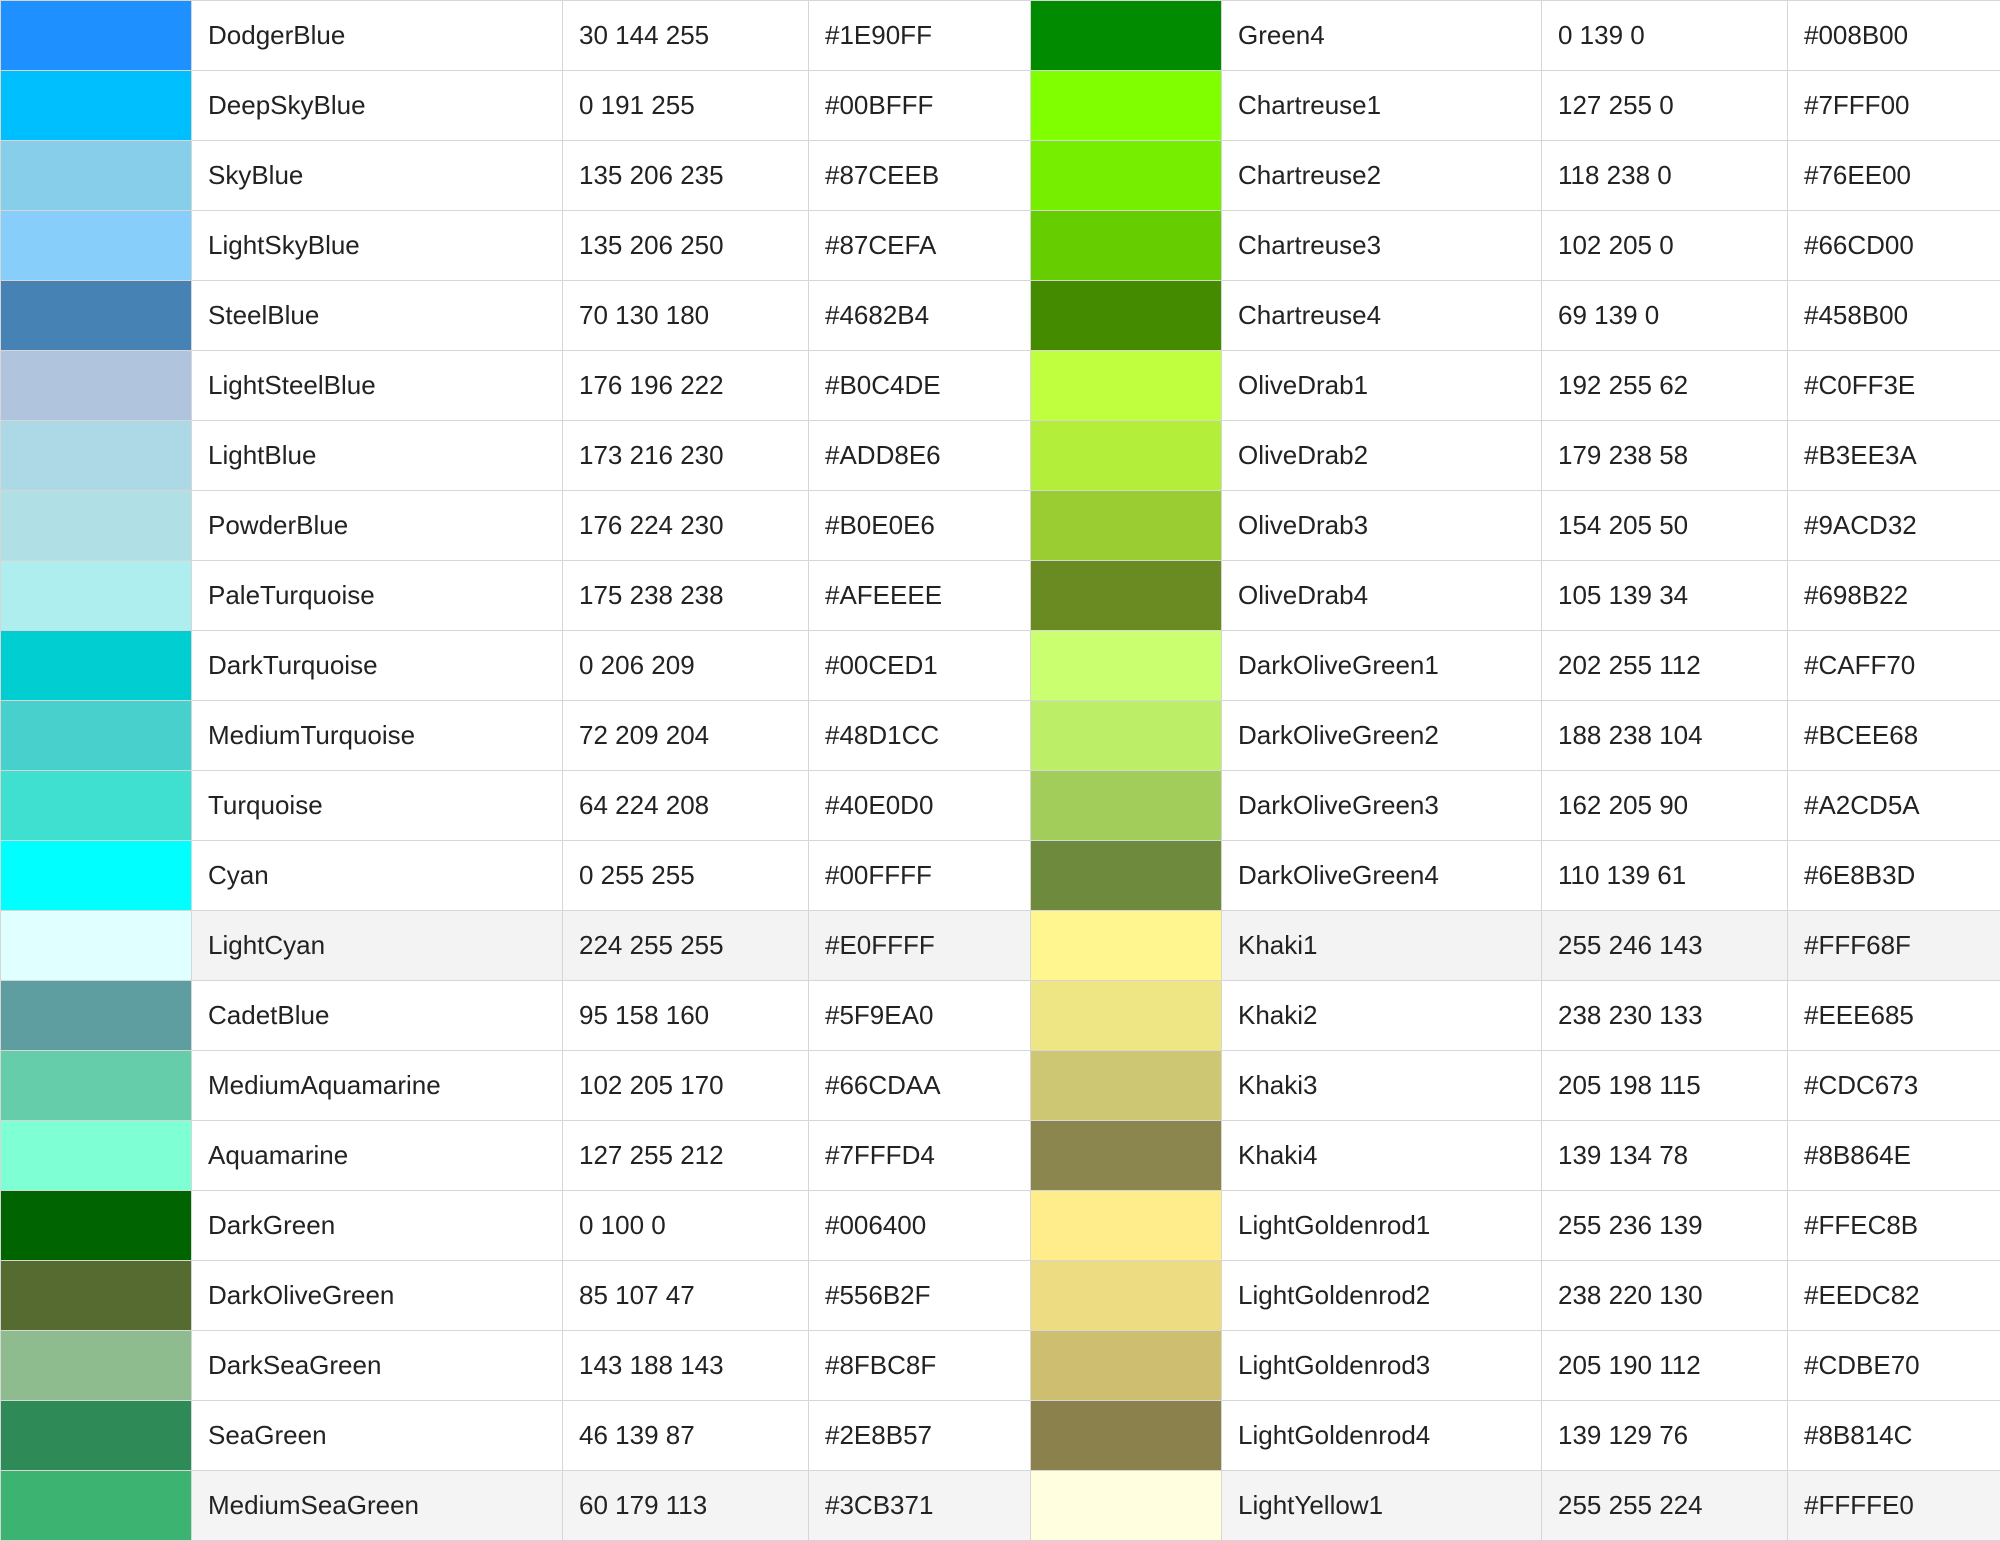 This screenshot has width=2000, height=1541. I want to click on color-name-cell: DarkOliveGreen3, so click(1382, 806).